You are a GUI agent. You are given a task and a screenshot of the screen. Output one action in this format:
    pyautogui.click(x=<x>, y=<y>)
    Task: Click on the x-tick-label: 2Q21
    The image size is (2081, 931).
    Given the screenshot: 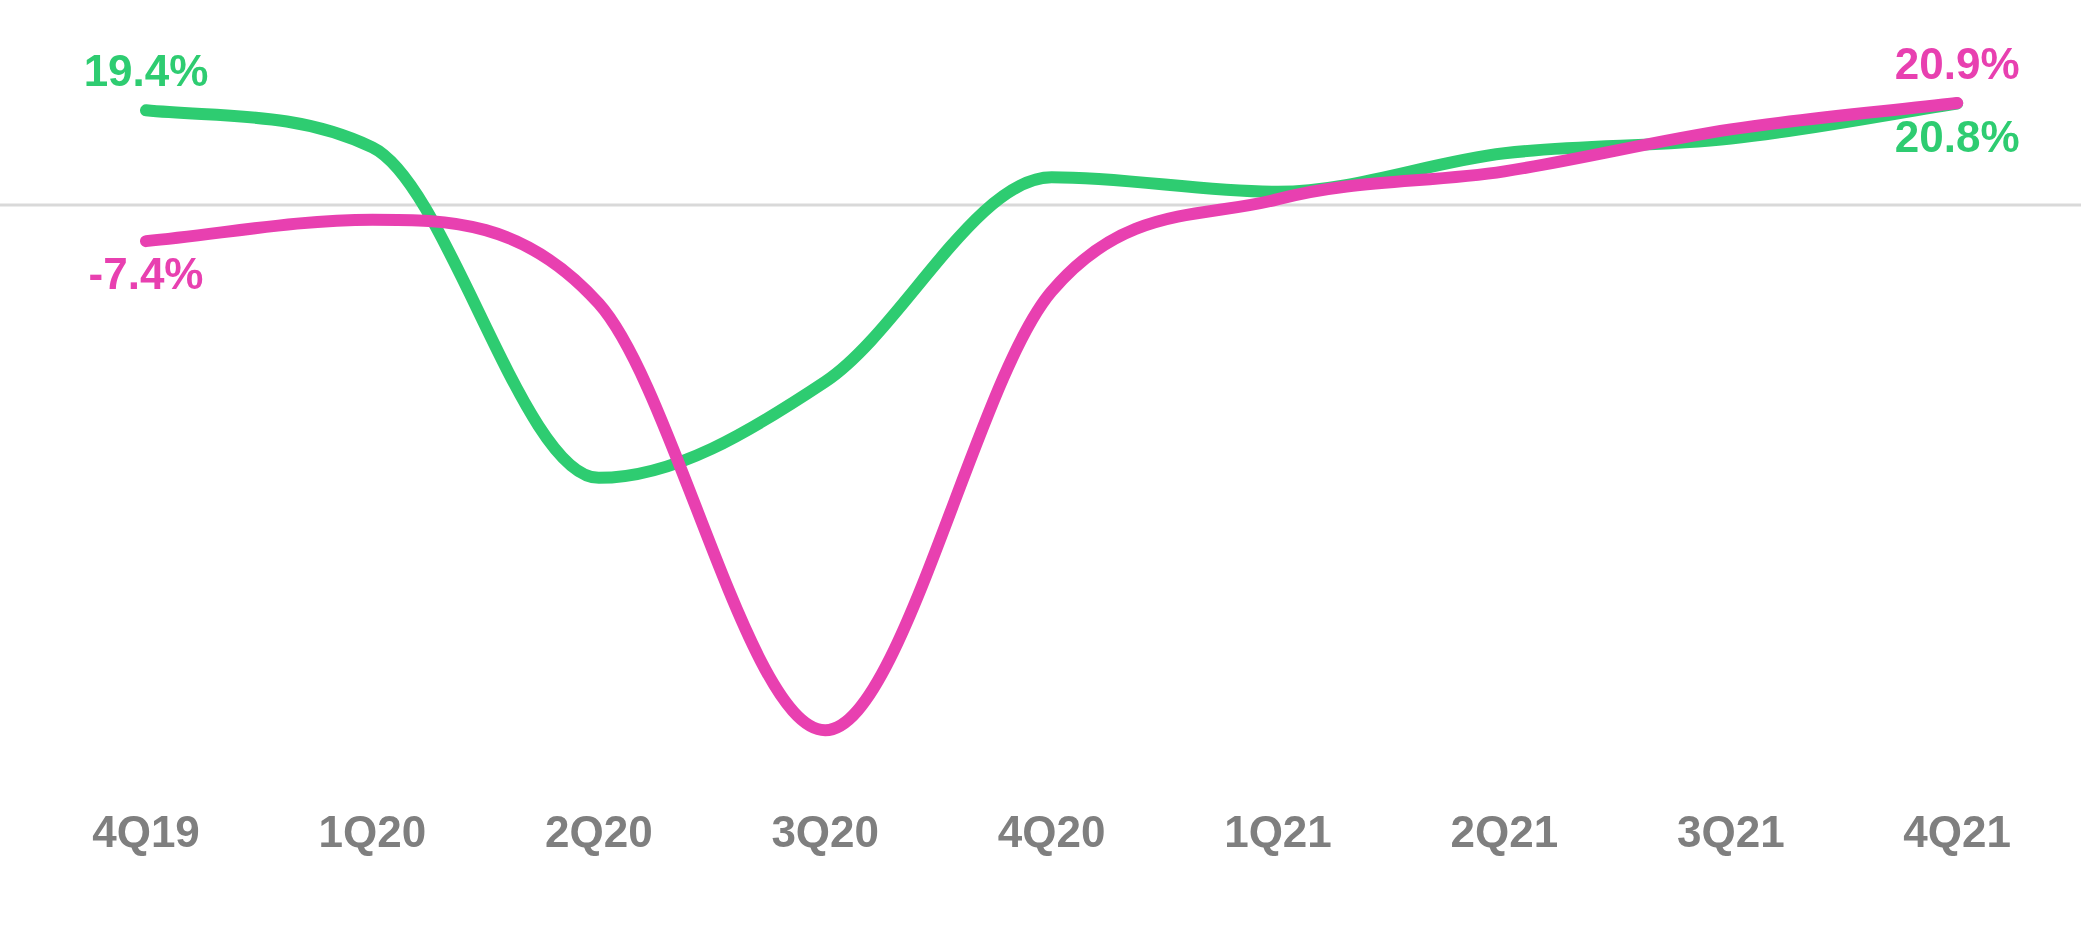 What is the action you would take?
    pyautogui.click(x=1504, y=831)
    